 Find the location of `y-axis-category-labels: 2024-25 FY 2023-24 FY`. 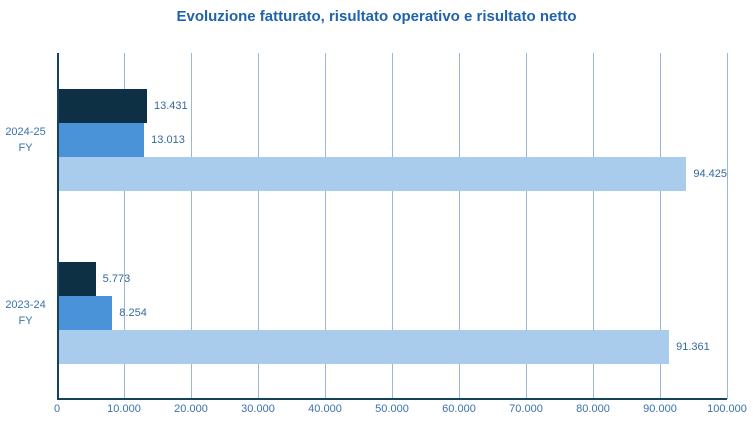

y-axis-category-labels: 2024-25 FY 2023-24 FY is located at coordinates (25, 226).